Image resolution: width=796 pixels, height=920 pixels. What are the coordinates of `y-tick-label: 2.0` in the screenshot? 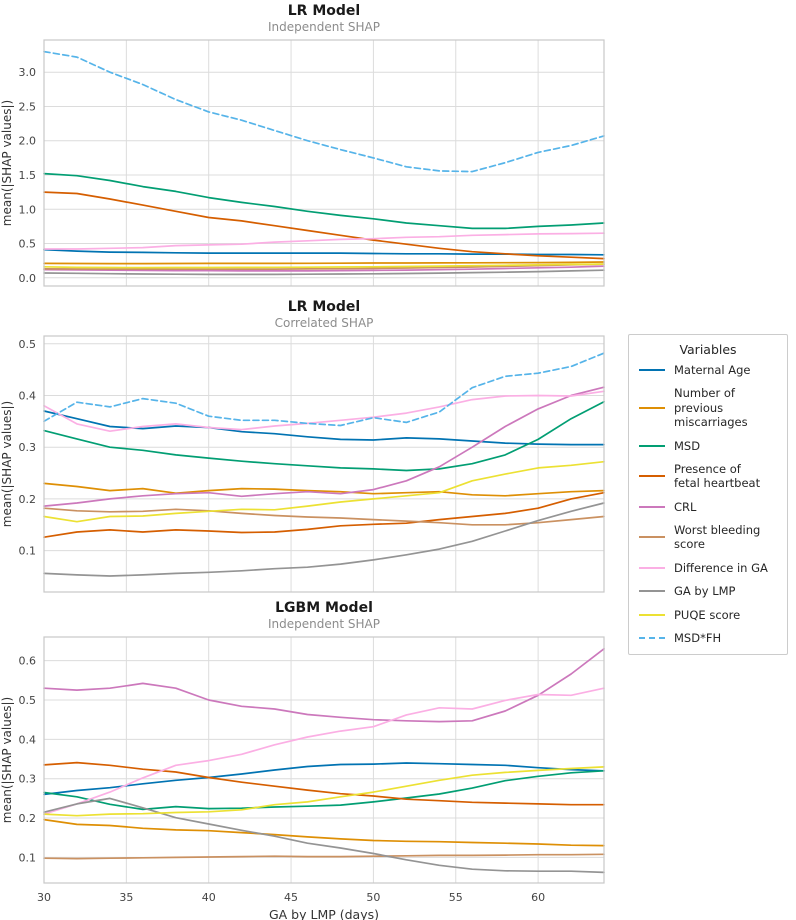 It's located at (28, 141).